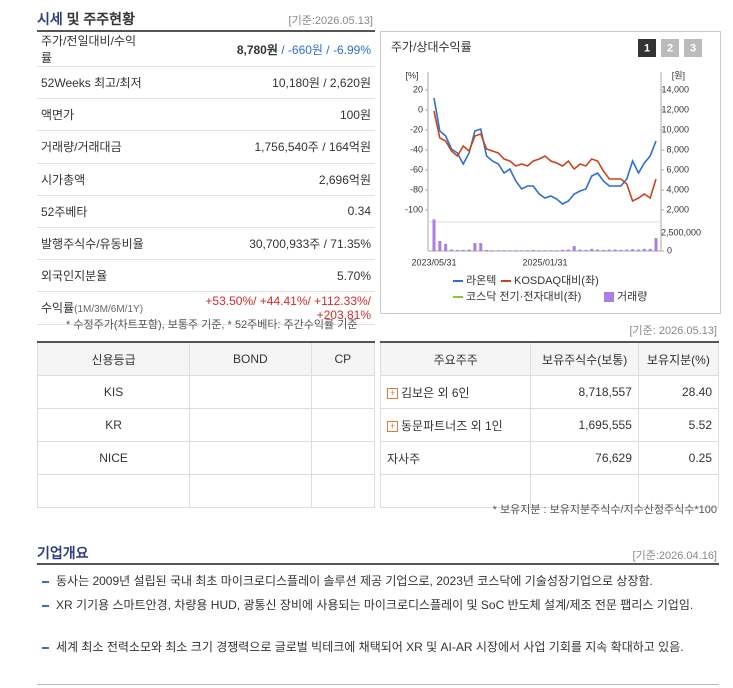  What do you see at coordinates (343, 358) in the screenshot?
I see `header-cell: CP` at bounding box center [343, 358].